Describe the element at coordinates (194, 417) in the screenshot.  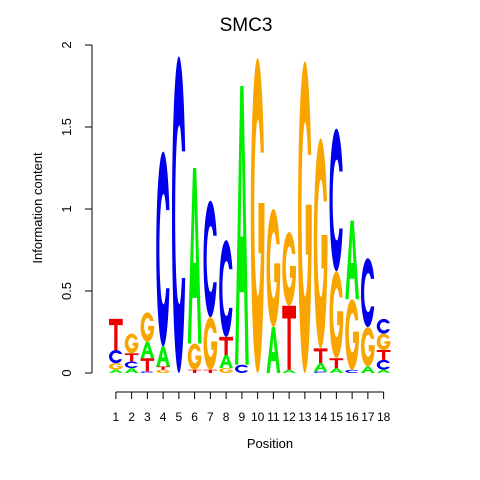
I see `x-tick-label: 6` at that location.